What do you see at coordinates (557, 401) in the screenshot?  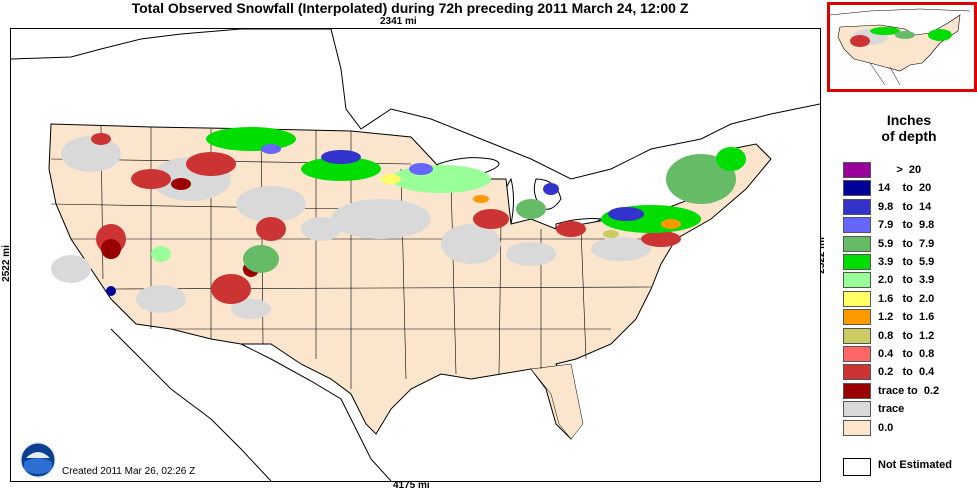 I see `florida` at bounding box center [557, 401].